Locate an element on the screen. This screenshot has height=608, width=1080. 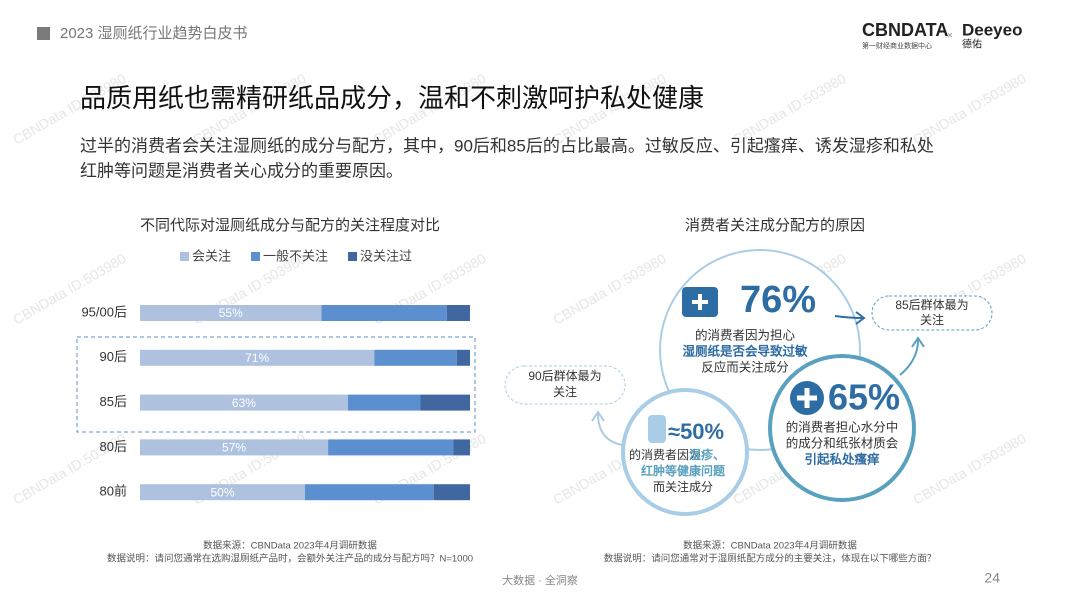
stat-text: 反应而关注成分 is located at coordinates (745, 366).